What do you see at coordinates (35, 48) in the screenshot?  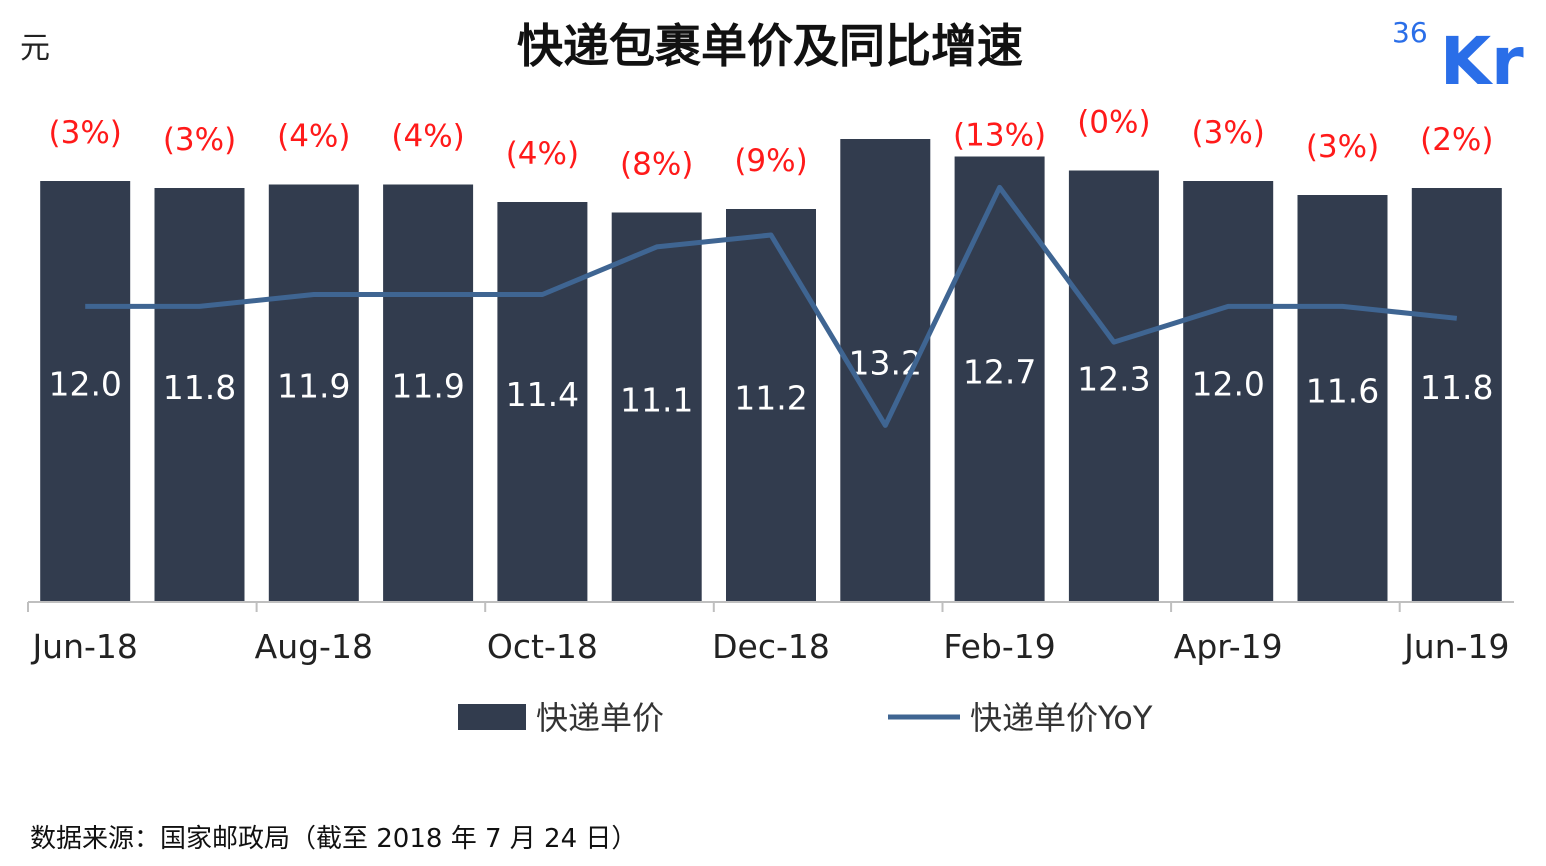 I see `y-axis-unit-label: 元` at bounding box center [35, 48].